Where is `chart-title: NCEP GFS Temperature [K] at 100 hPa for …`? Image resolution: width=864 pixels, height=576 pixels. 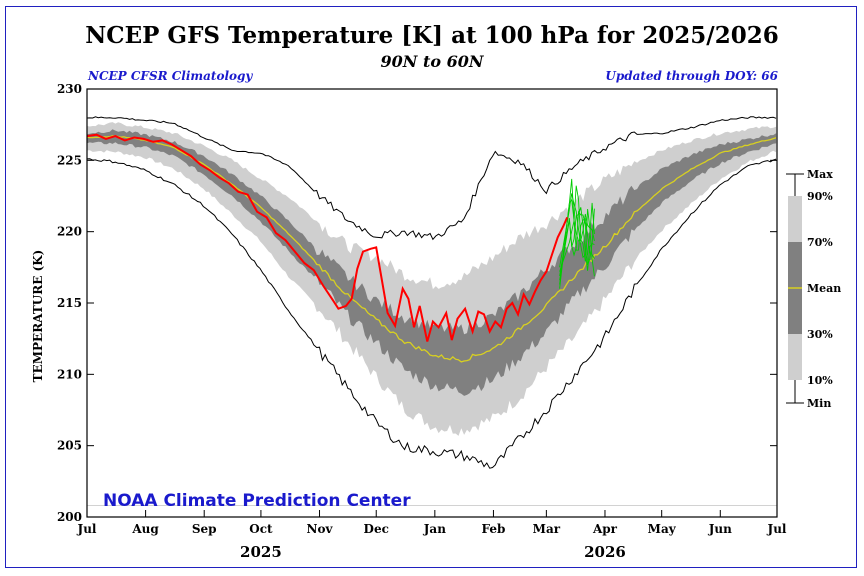
chart-title: NCEP GFS Temperature [K] at 100 hPa for … is located at coordinates (432, 35).